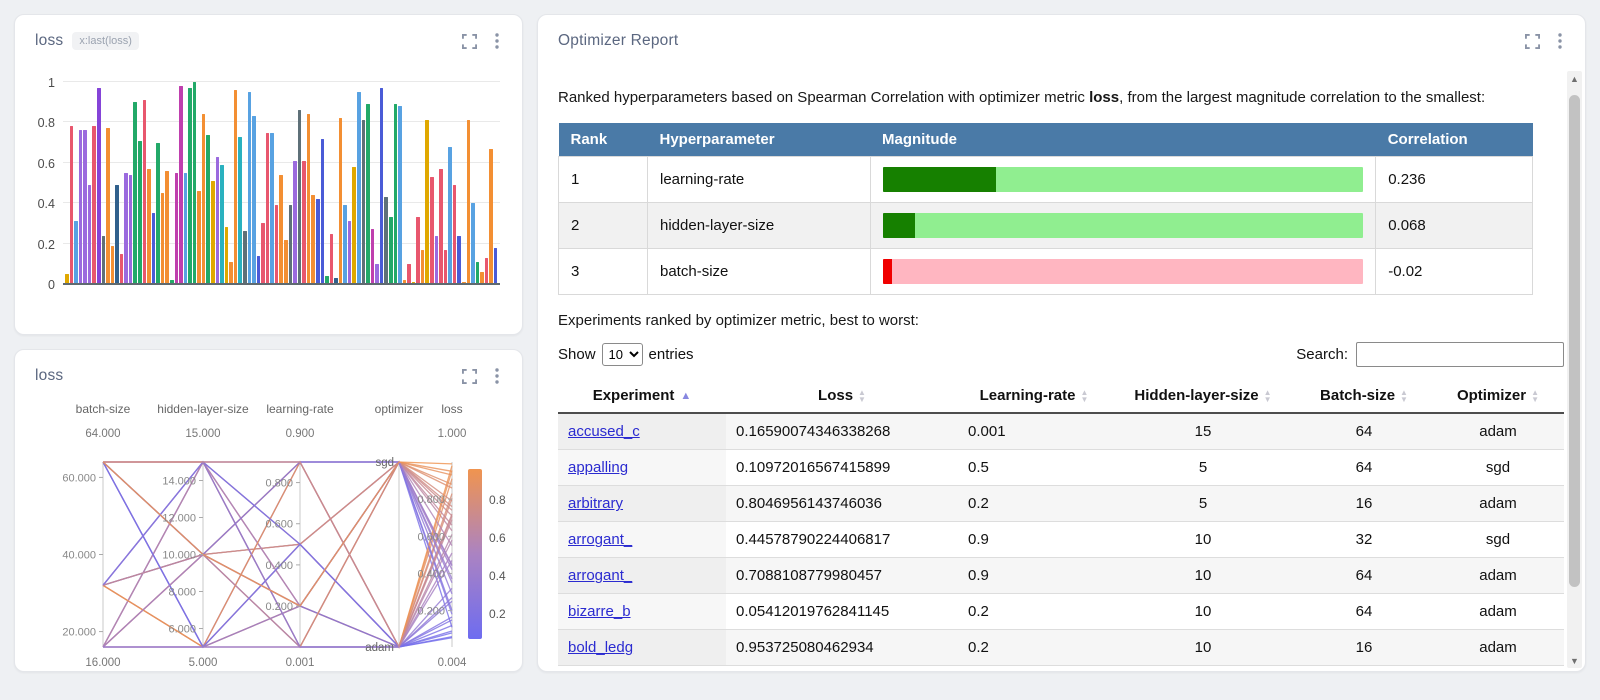 The image size is (1600, 700). I want to click on exp-header-learning-rate: Learning-rate ▲ ▼, so click(1034, 397).